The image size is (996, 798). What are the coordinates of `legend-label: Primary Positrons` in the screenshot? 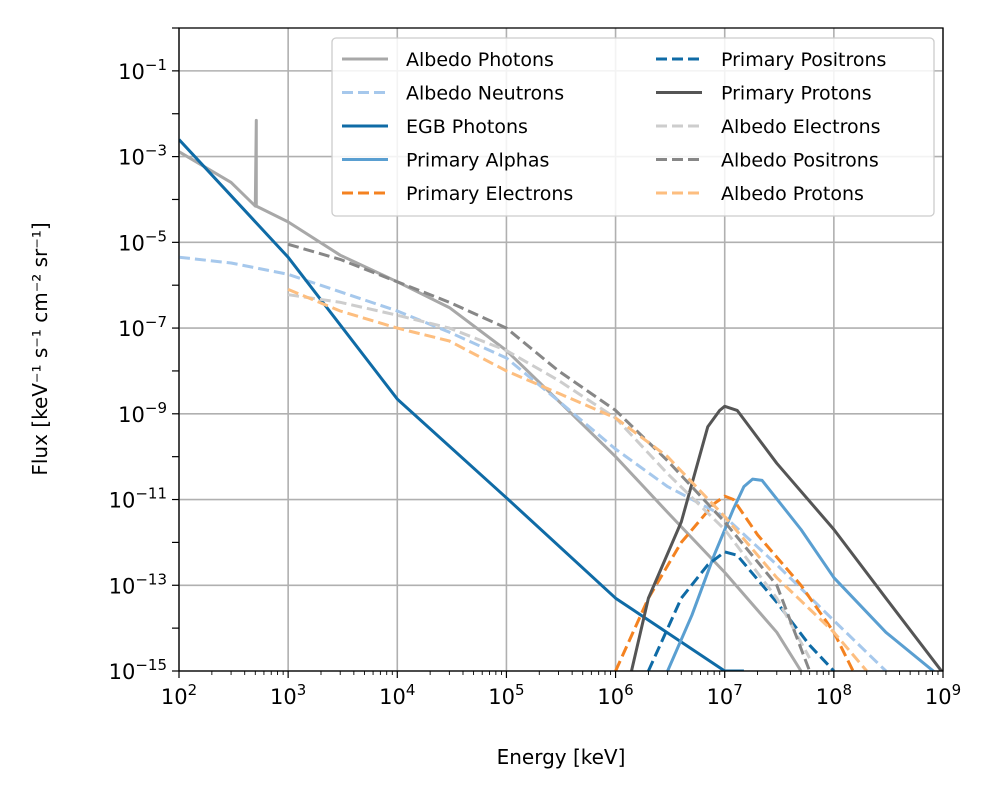 It's located at (803, 60).